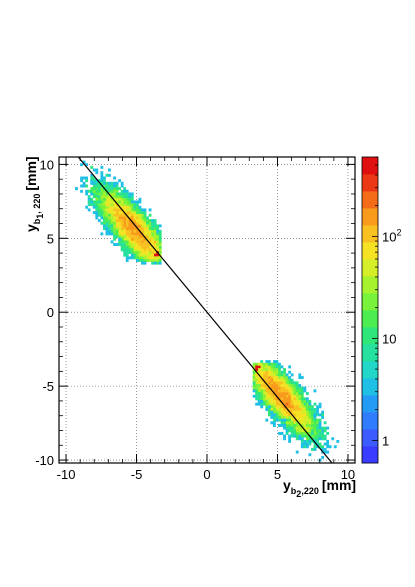  What do you see at coordinates (319, 488) in the screenshot?
I see `x-axis-label: yb2,220 [mm]` at bounding box center [319, 488].